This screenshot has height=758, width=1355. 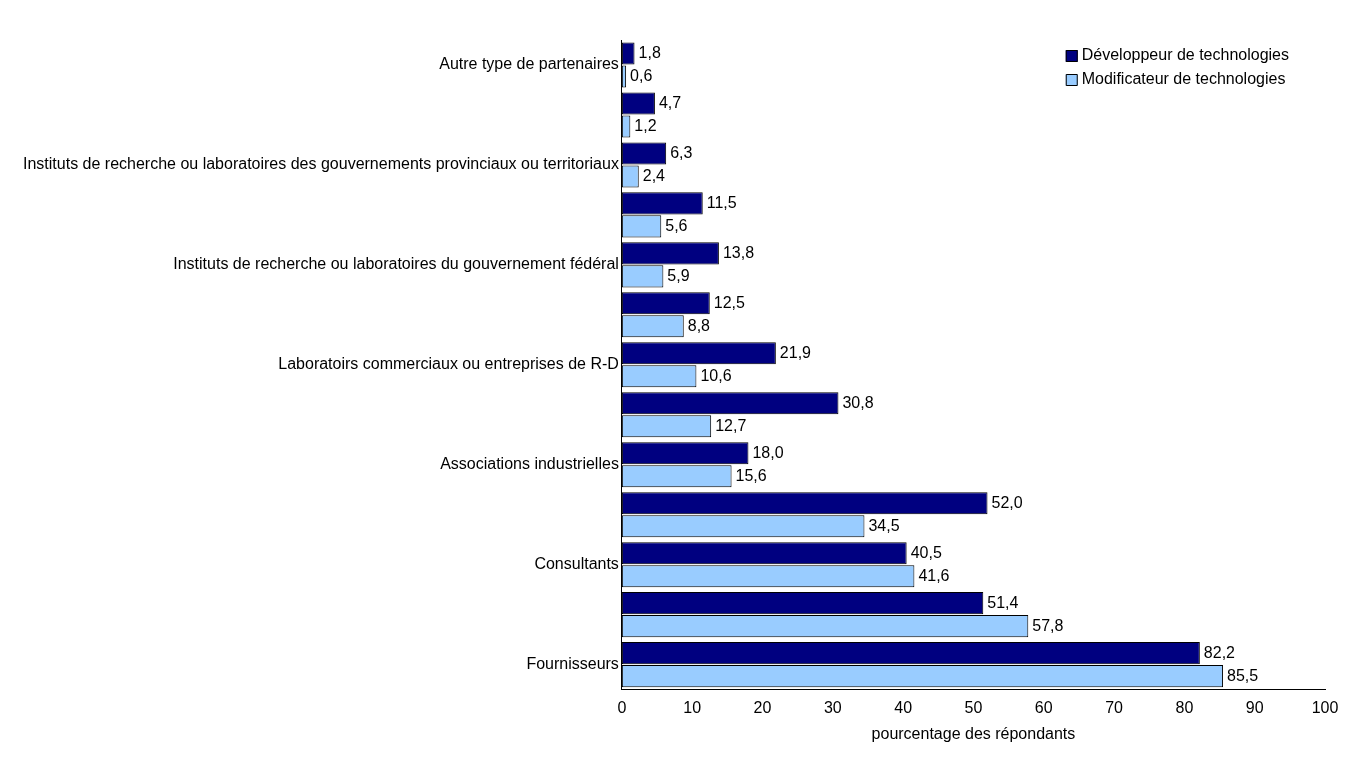 I want to click on x-tick-label: 60, so click(x=1043, y=707).